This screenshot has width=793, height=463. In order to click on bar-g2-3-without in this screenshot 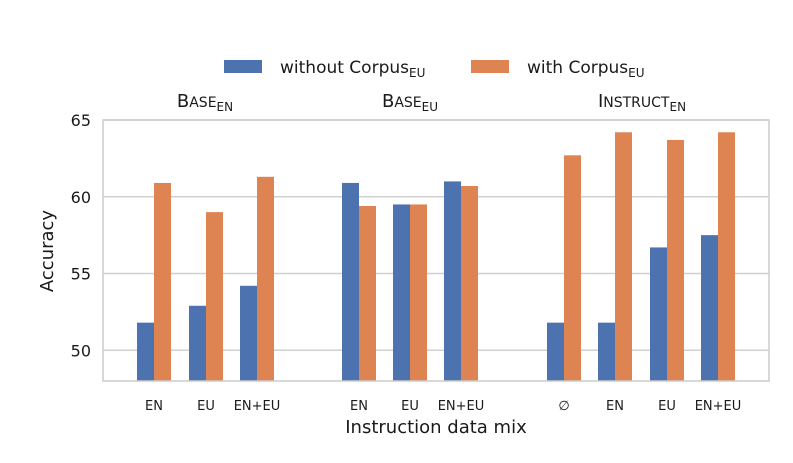, I will do `click(709, 308)`.